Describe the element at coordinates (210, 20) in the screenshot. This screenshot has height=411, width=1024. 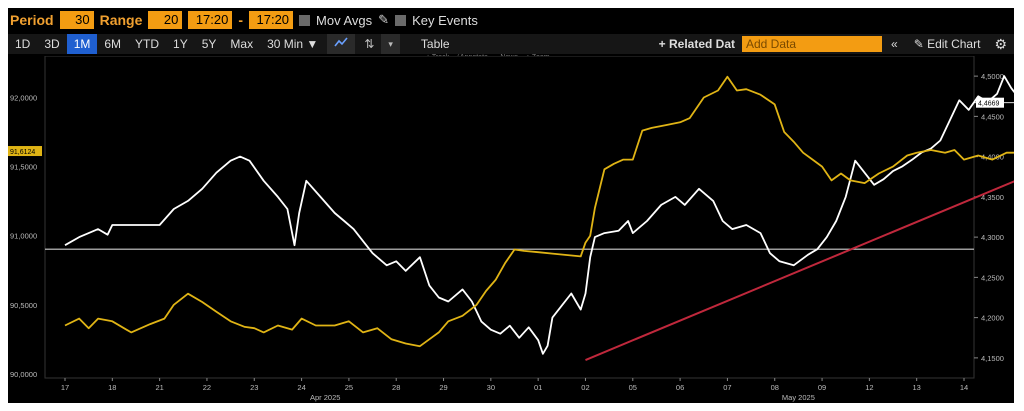
I see `time-from-input: 17:20` at that location.